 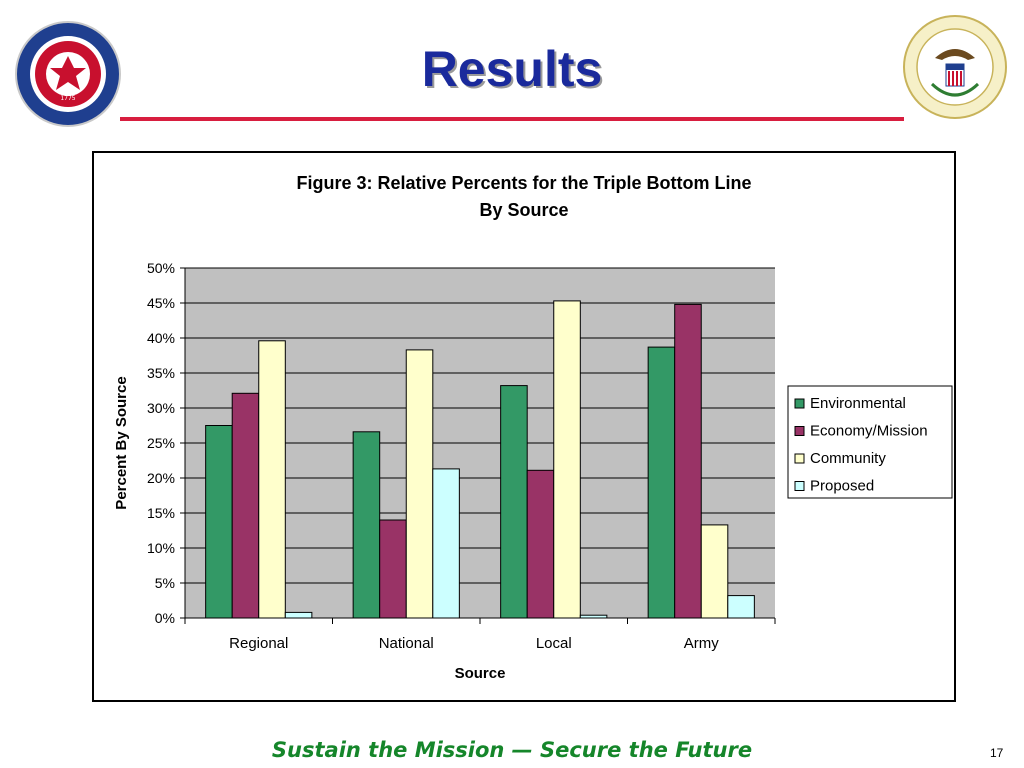 What do you see at coordinates (512, 69) in the screenshot?
I see `slide-title: Results` at bounding box center [512, 69].